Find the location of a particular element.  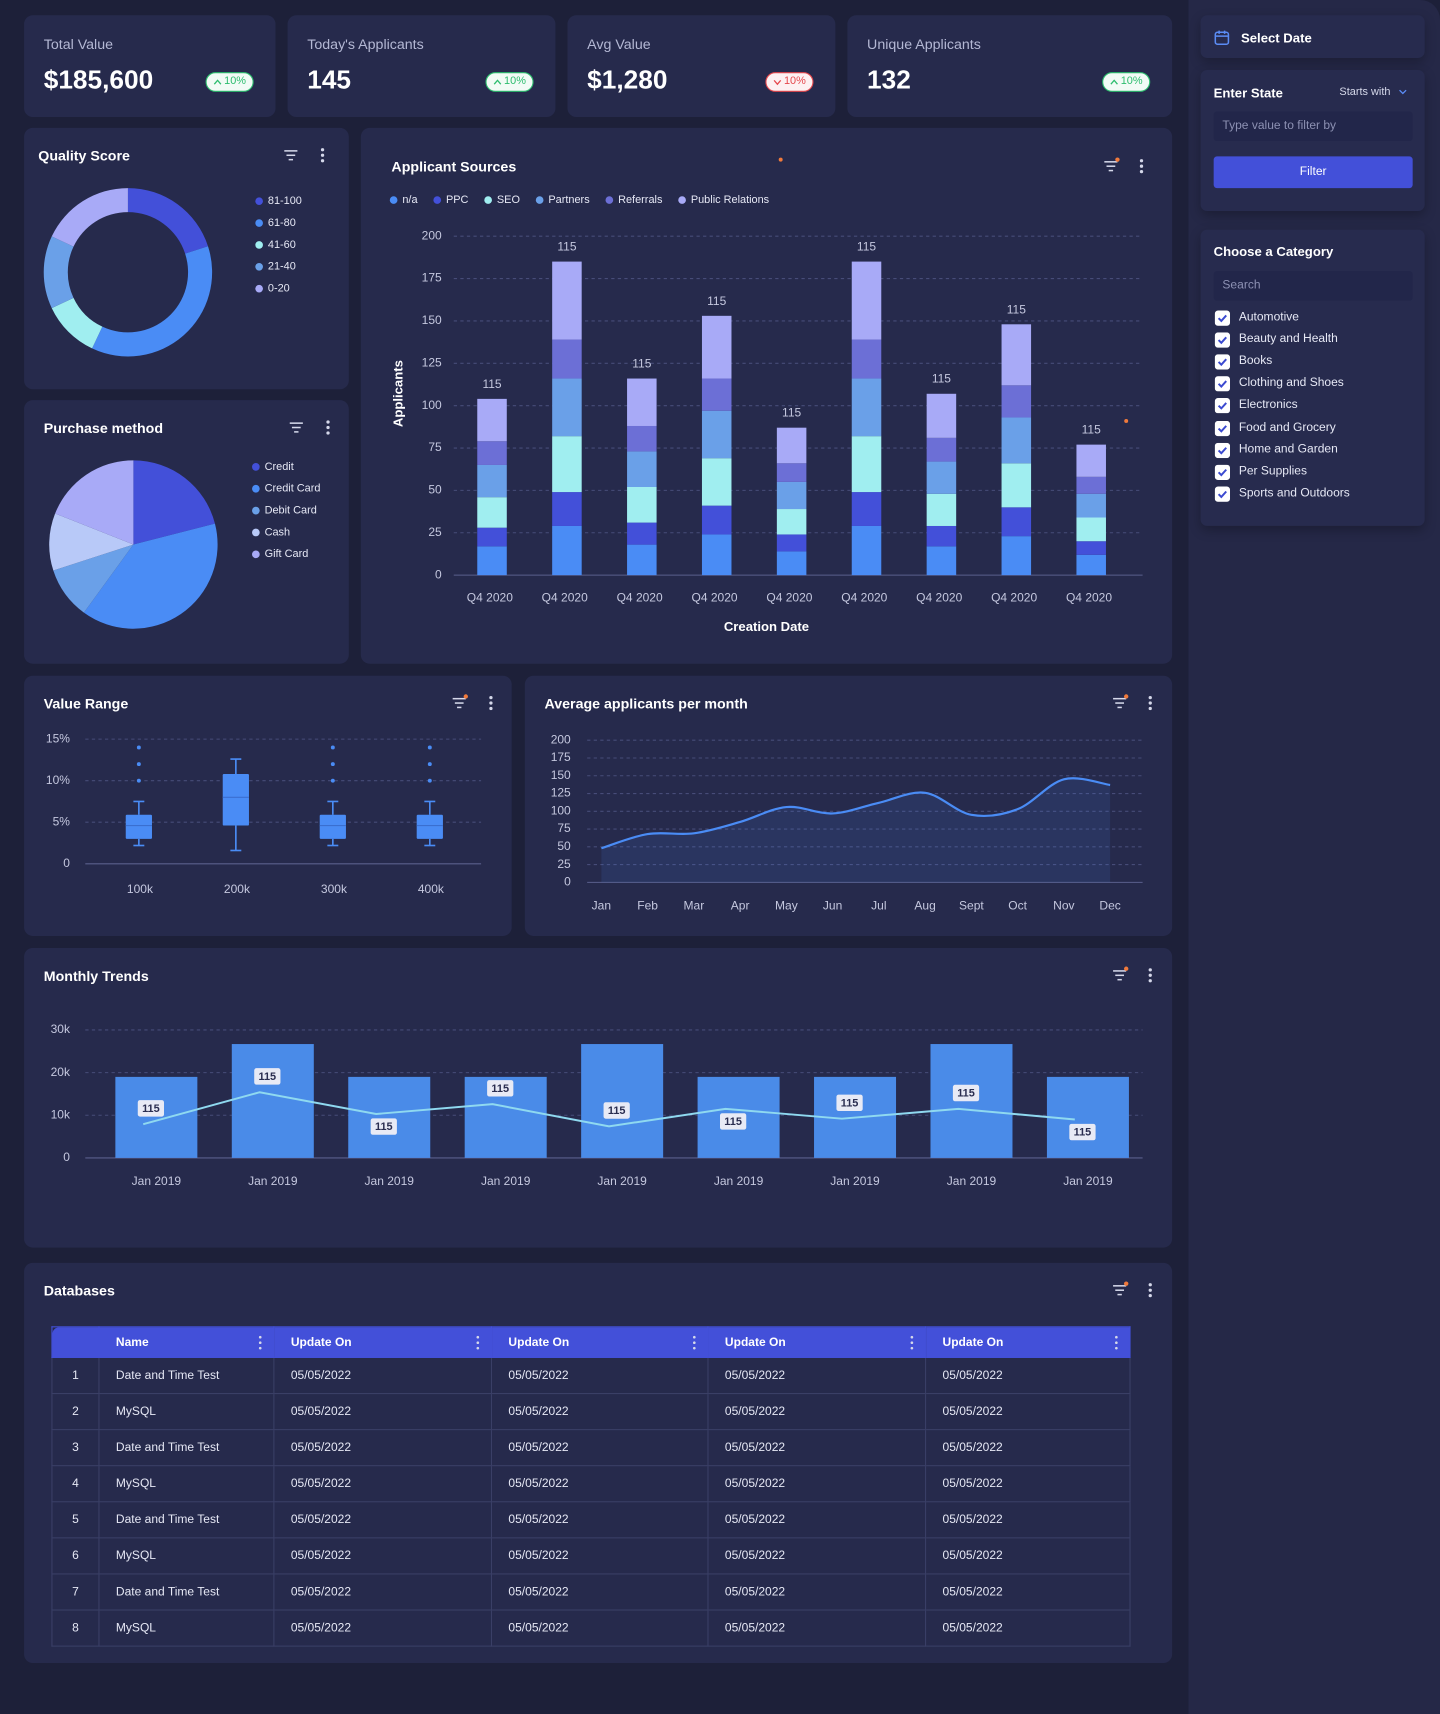

header-cell is located at coordinates (75, 1342).